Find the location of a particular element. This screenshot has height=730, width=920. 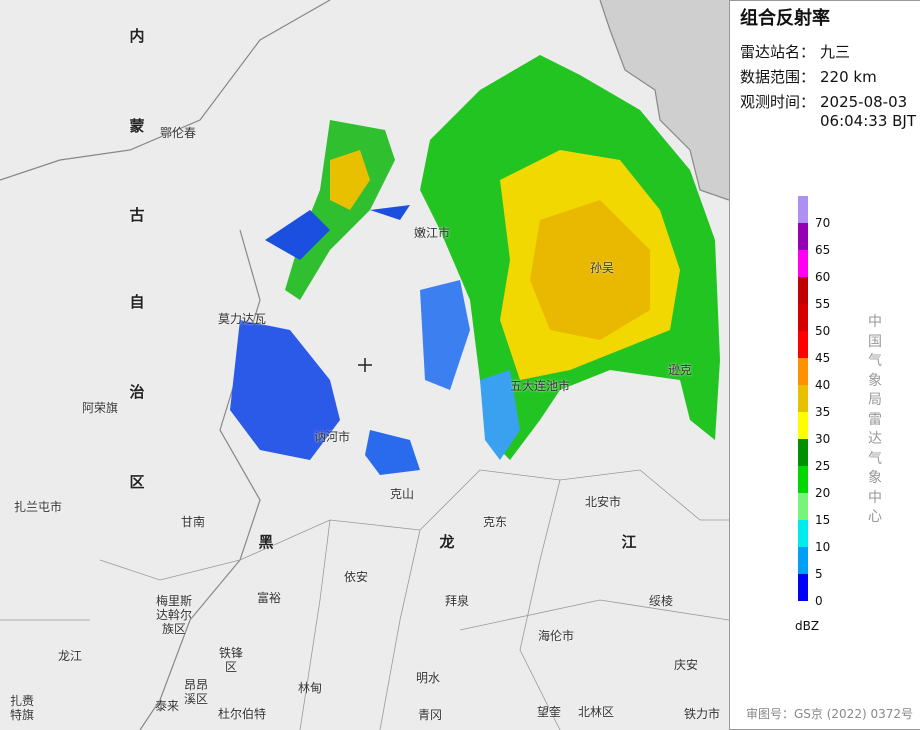

time-label: 观测时间： is located at coordinates (778, 102).